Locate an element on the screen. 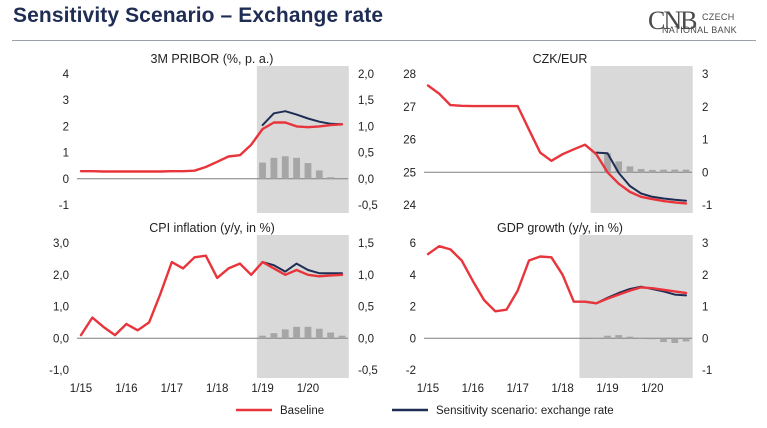 Image resolution: width=767 pixels, height=428 pixels. y-tick-label: 3 is located at coordinates (66, 101).